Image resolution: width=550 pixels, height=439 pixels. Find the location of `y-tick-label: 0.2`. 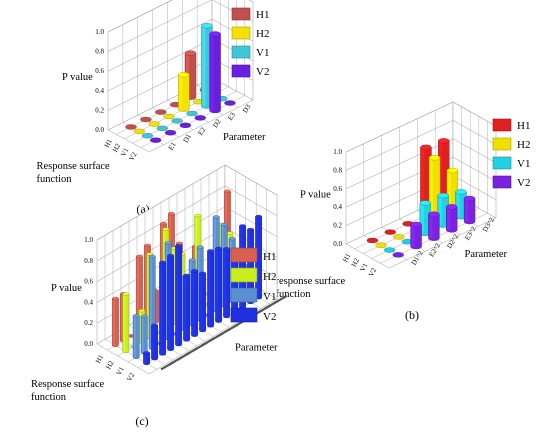

y-tick-label: 0.2 is located at coordinates (99, 110).